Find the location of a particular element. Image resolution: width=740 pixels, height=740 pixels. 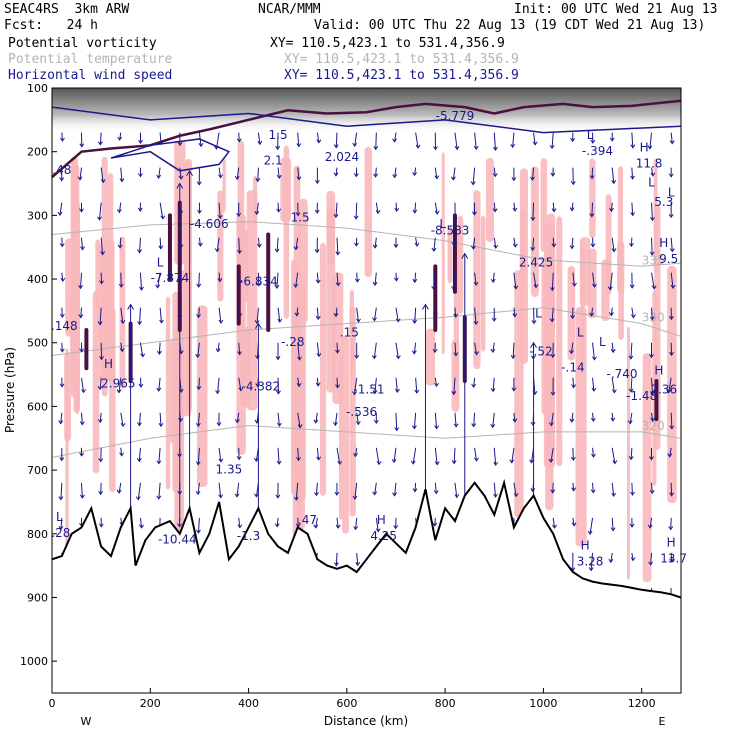

extremum-label: -10.44 is located at coordinates (177, 539).